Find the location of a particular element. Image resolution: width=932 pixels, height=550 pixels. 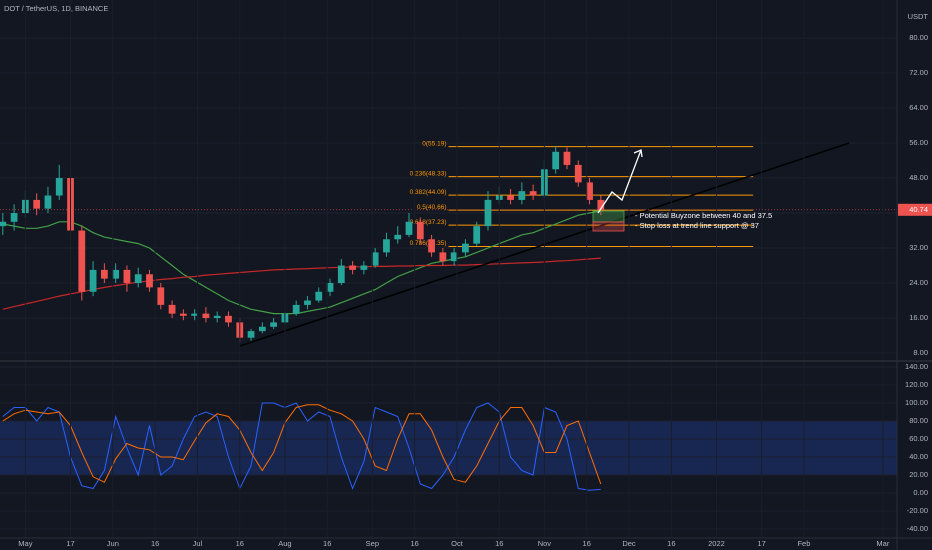

fib-label: 0.382(44.09) is located at coordinates (428, 192).